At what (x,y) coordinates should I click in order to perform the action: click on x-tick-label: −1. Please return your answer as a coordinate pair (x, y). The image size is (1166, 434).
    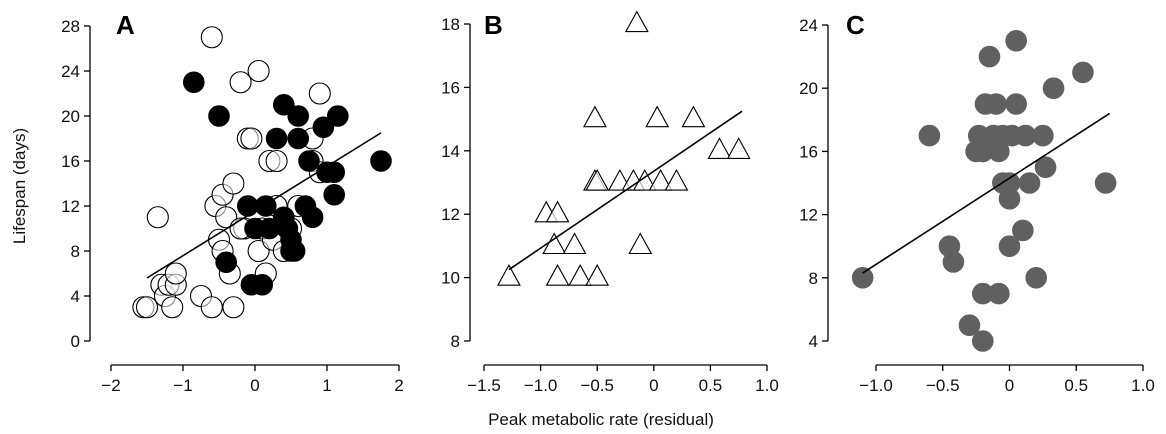
    Looking at the image, I should click on (182, 385).